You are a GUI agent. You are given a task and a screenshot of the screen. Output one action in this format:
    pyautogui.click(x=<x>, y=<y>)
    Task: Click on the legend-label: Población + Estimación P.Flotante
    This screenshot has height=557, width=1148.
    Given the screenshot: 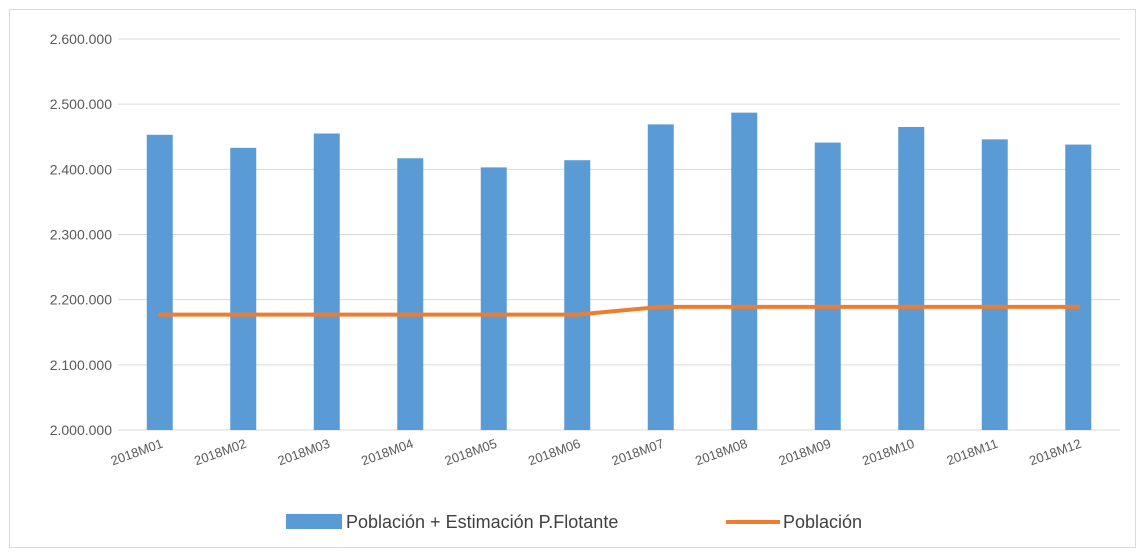 What is the action you would take?
    pyautogui.click(x=482, y=522)
    